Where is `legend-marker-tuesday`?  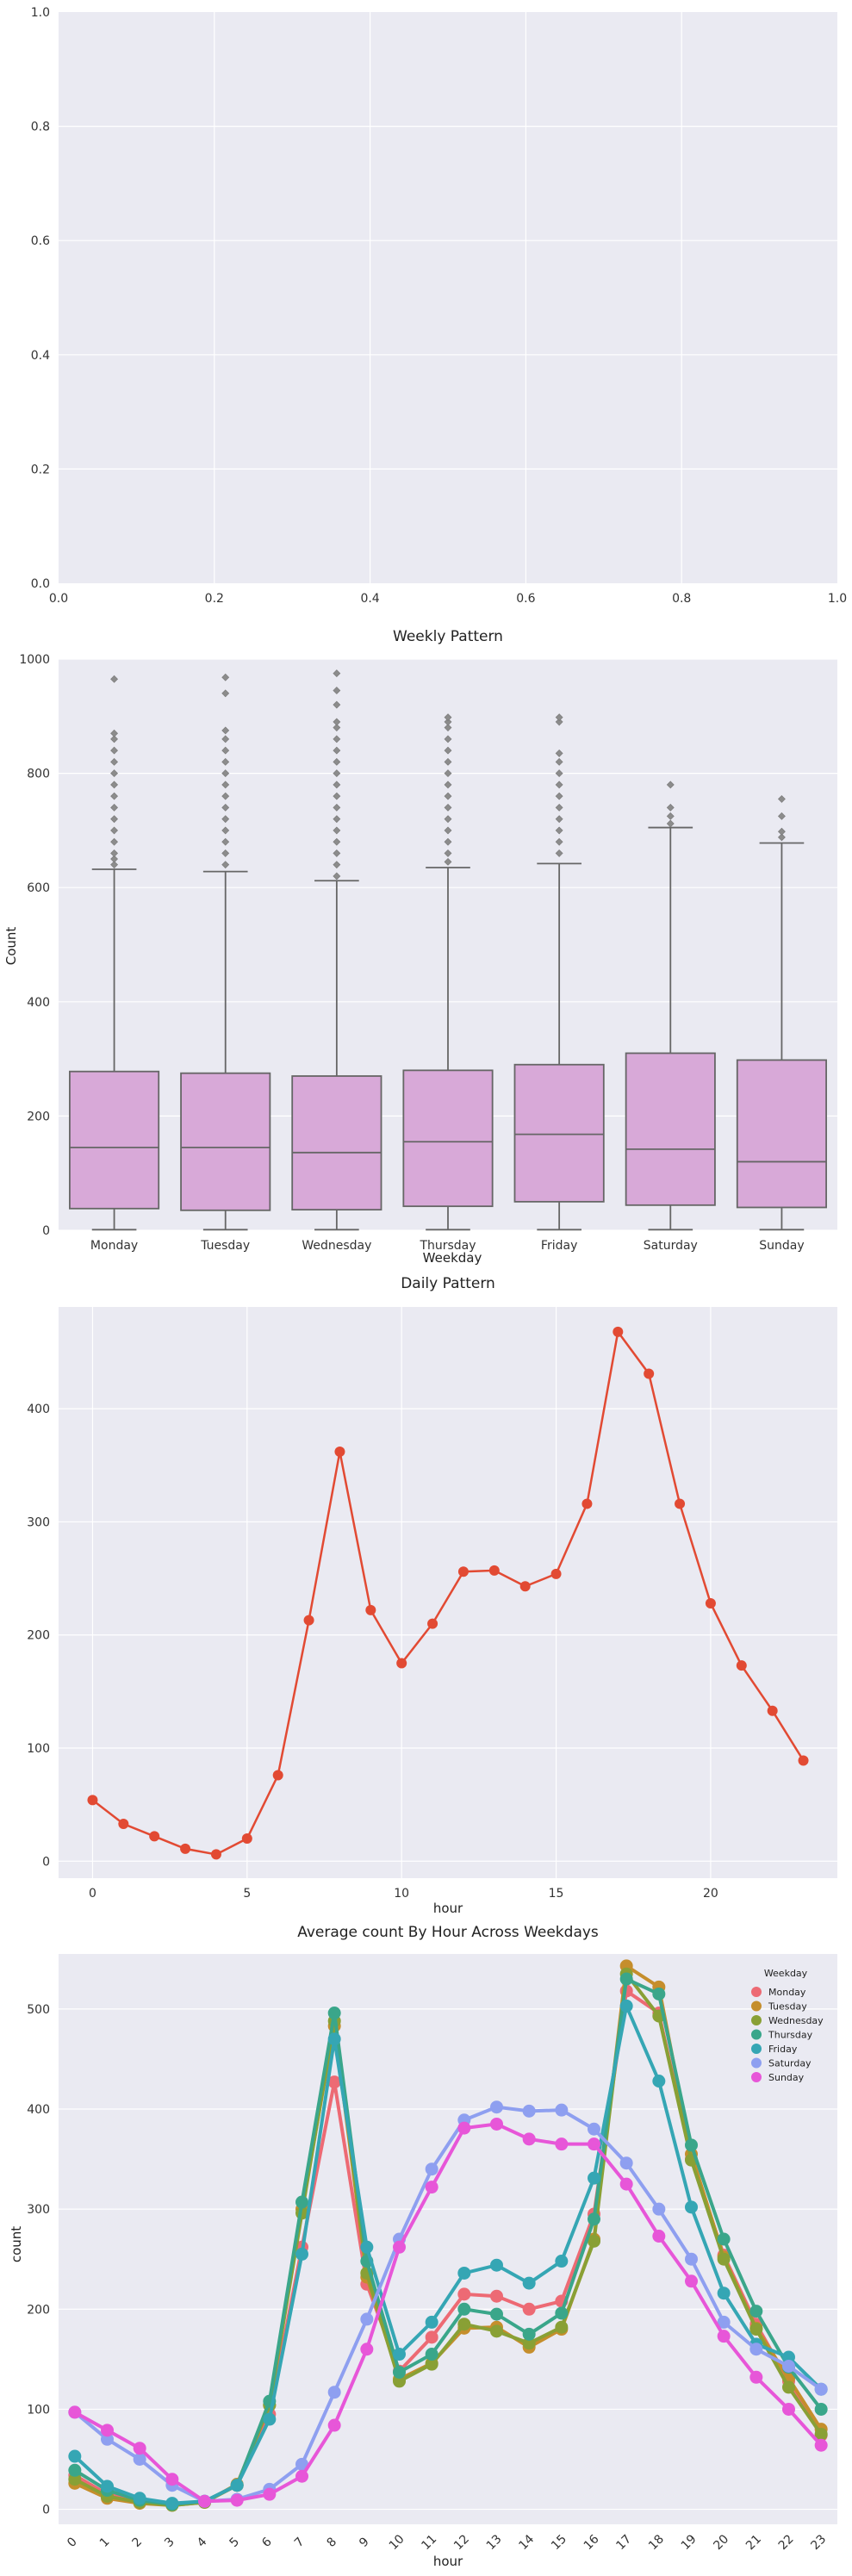
legend-marker-tuesday is located at coordinates (757, 2006).